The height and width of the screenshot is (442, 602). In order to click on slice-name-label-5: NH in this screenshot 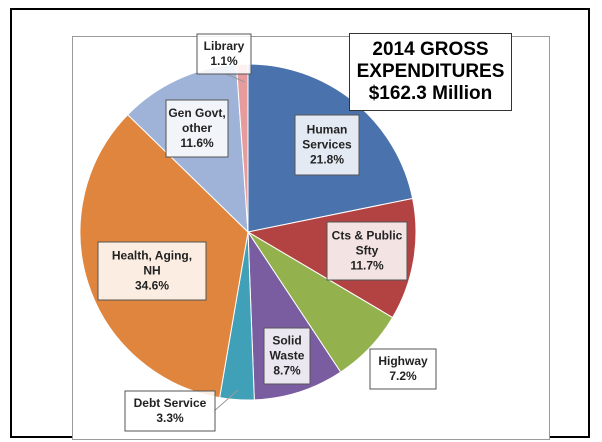, I will do `click(151, 271)`.